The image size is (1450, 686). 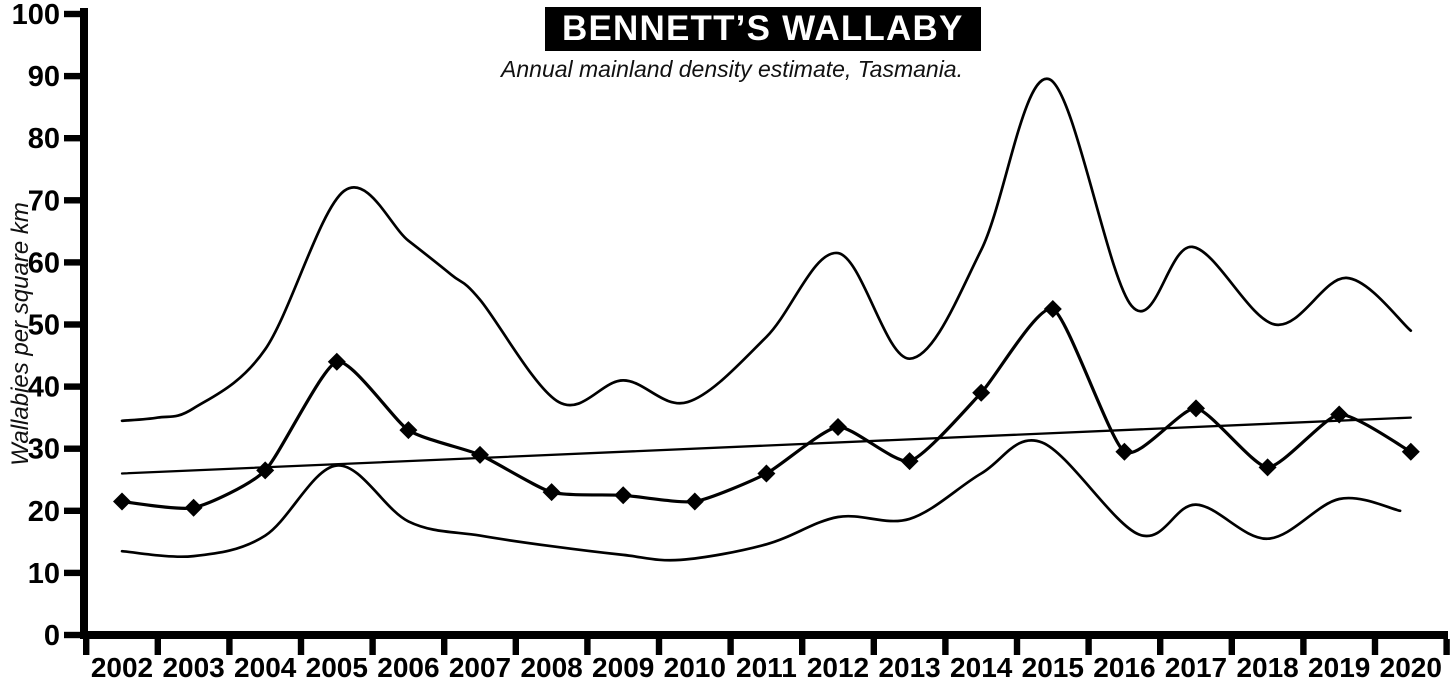 I want to click on x-tick-label: 2007, so click(x=480, y=667).